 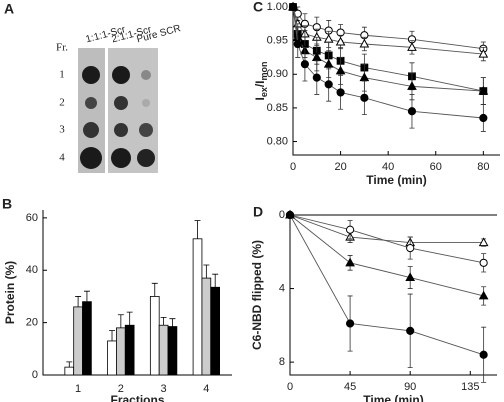 What do you see at coordinates (62, 75) in the screenshot?
I see `row-label: 1` at bounding box center [62, 75].